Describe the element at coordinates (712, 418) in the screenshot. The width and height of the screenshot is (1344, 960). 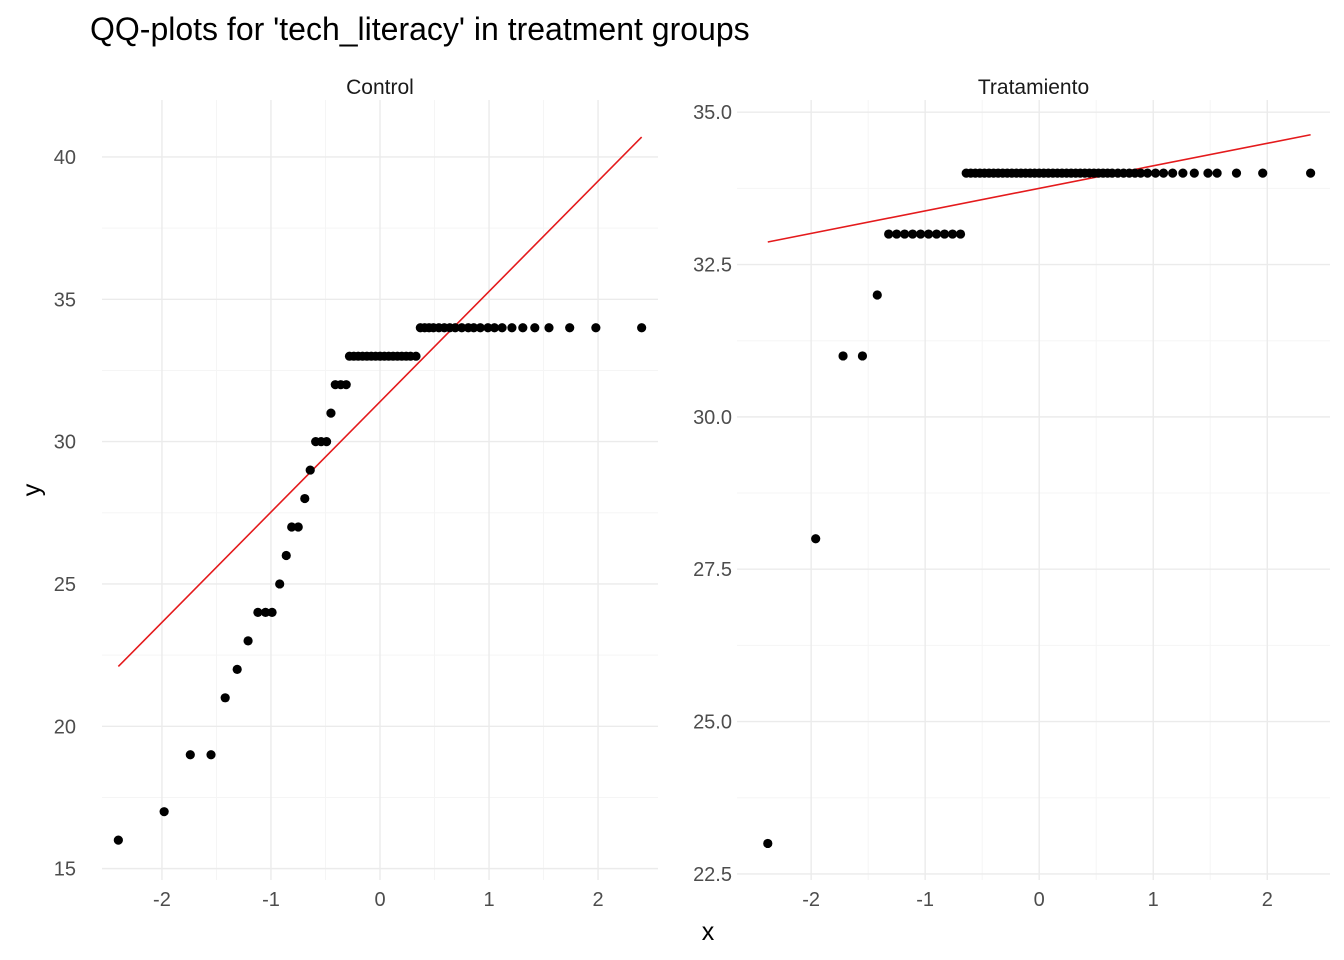
I see `y-tick-label: 30.0` at that location.